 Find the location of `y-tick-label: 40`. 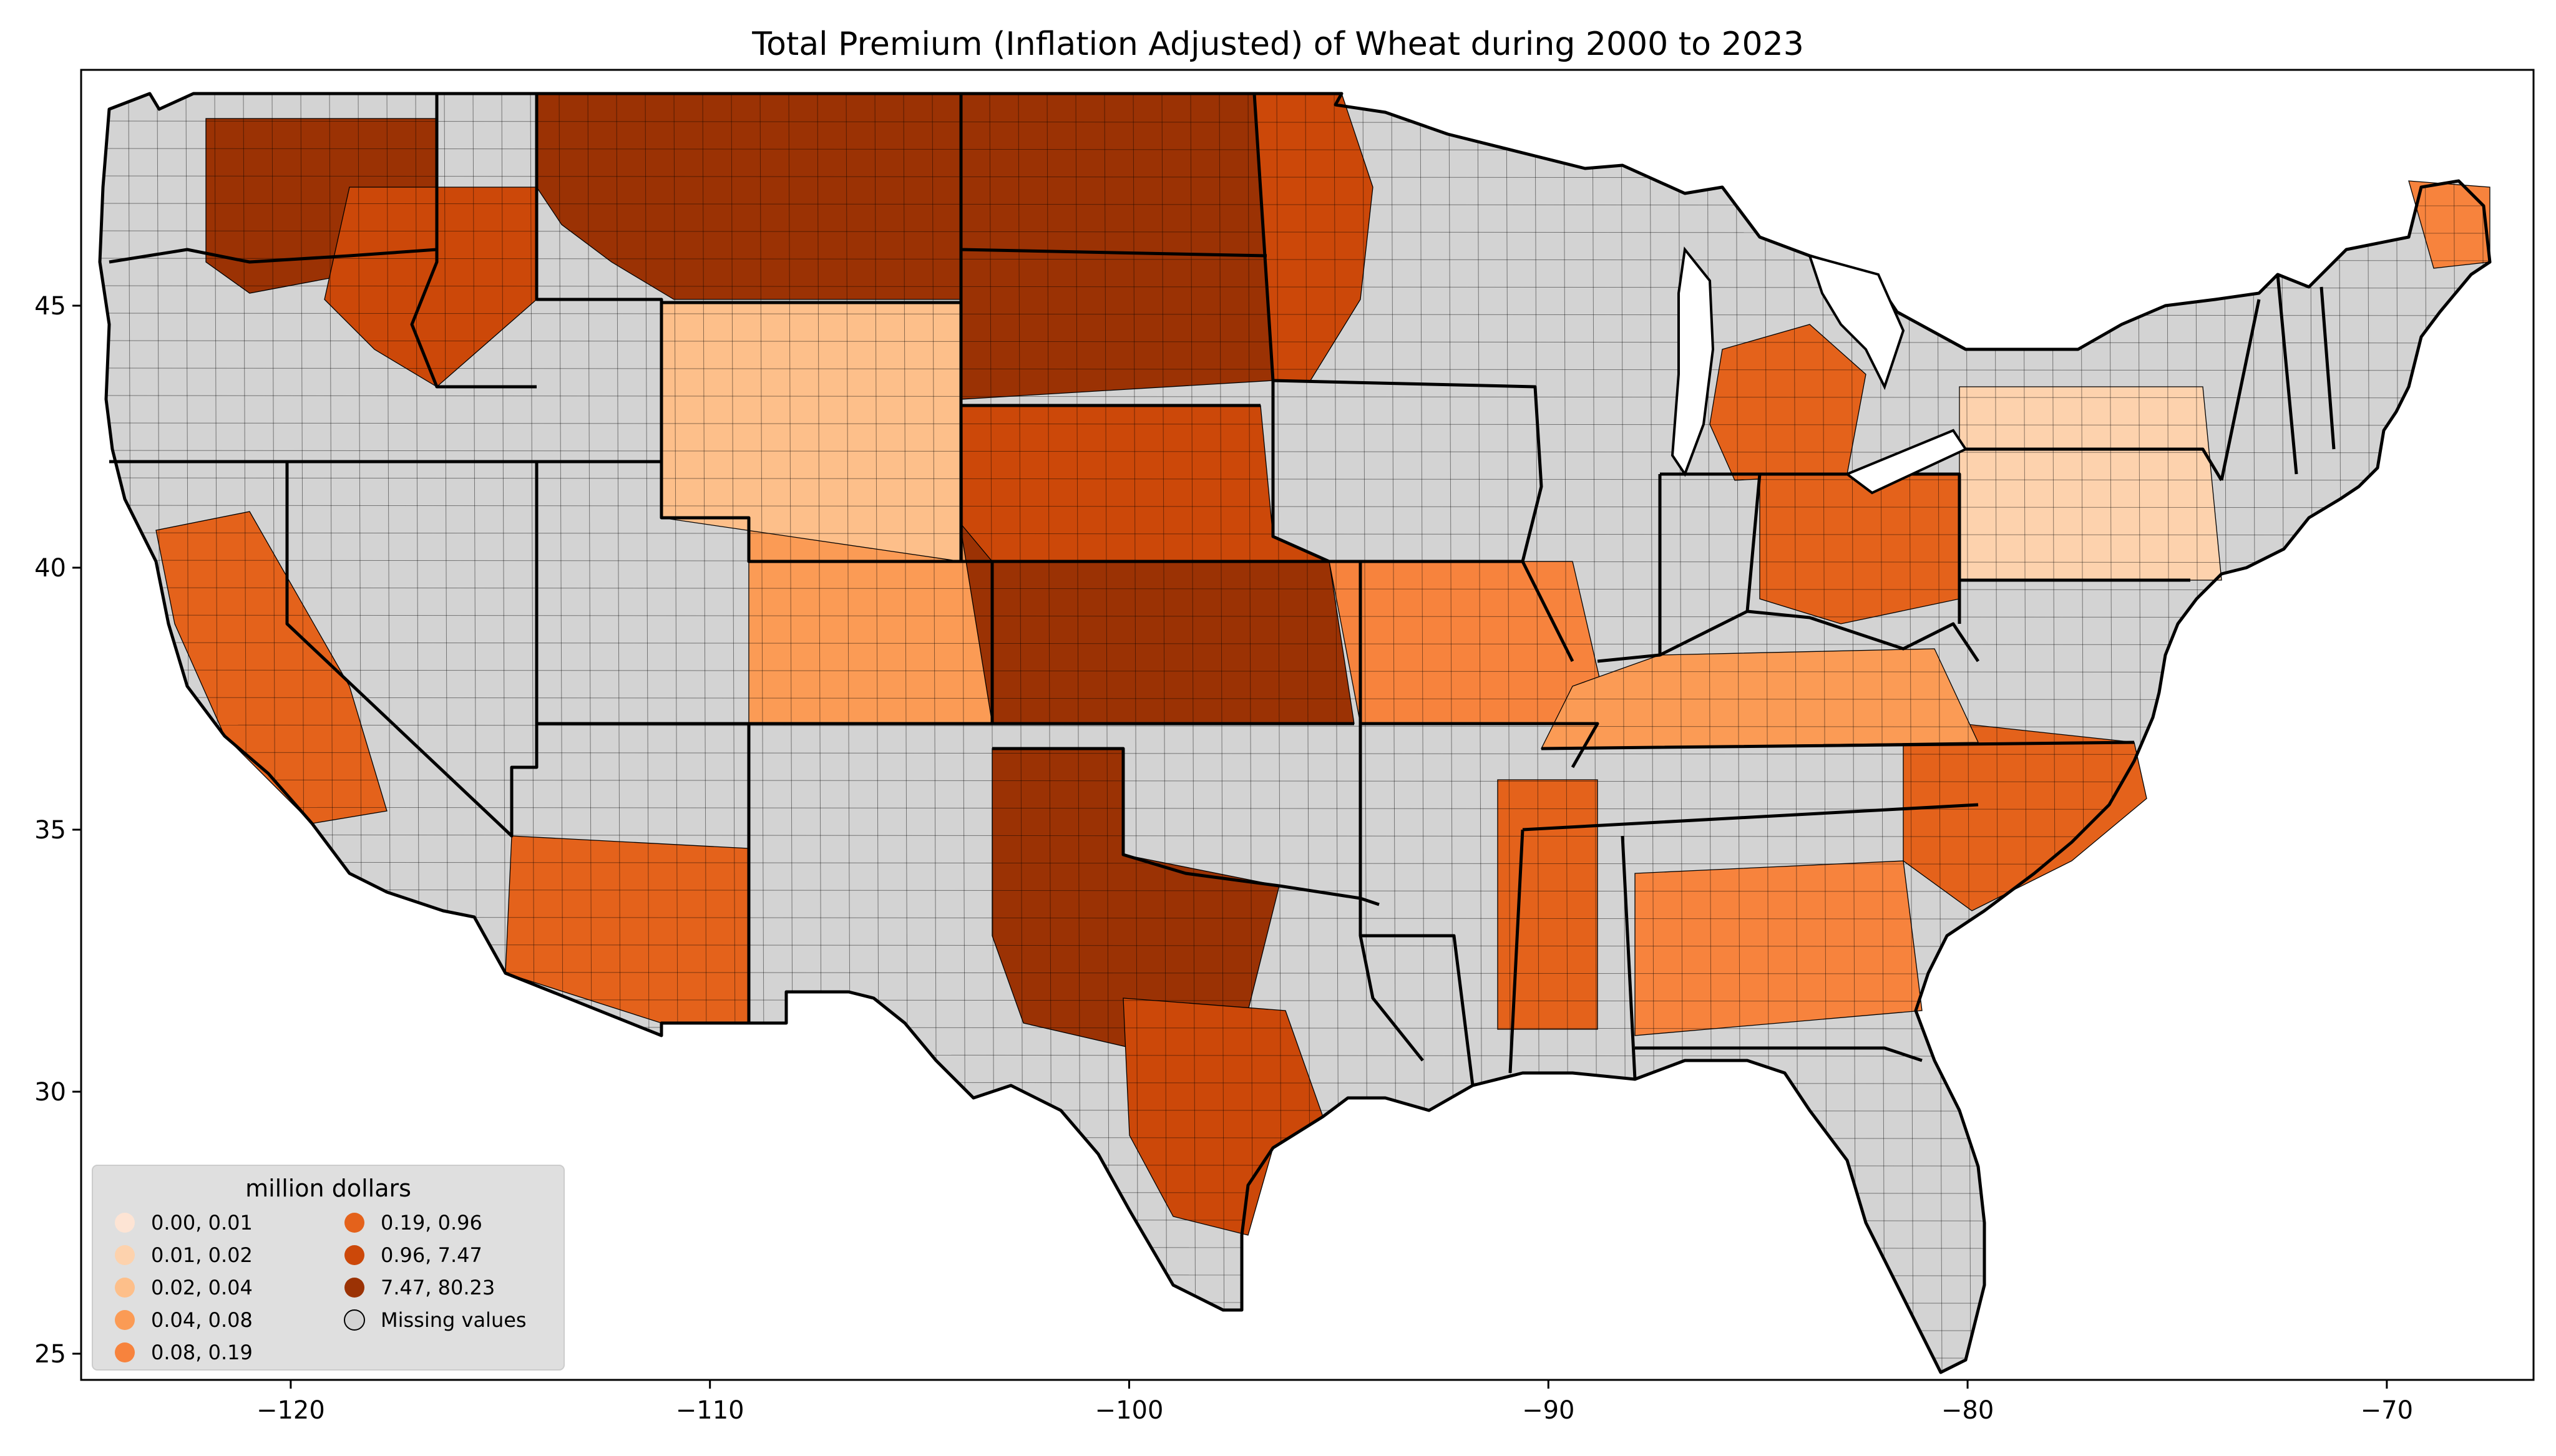

y-tick-label: 40 is located at coordinates (50, 568).